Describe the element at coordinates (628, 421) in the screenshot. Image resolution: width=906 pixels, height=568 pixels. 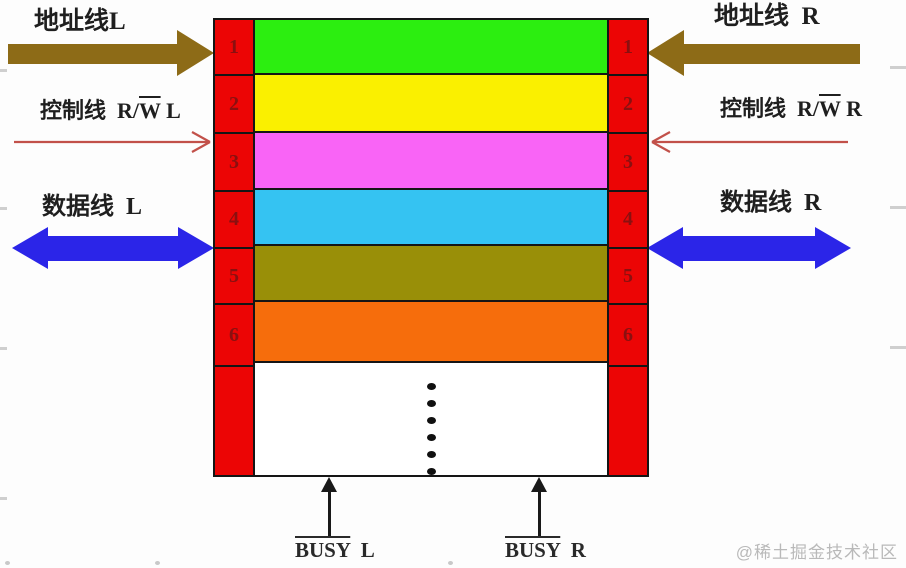
I see `right-port-filler-cell` at that location.